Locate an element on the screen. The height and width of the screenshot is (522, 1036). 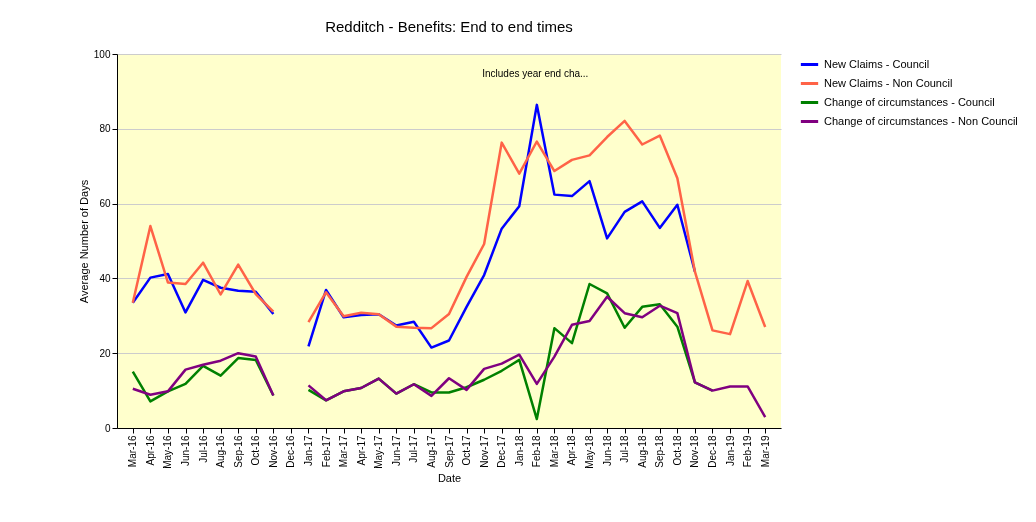
x-tick-label: Apr-17 is located at coordinates (361, 450).